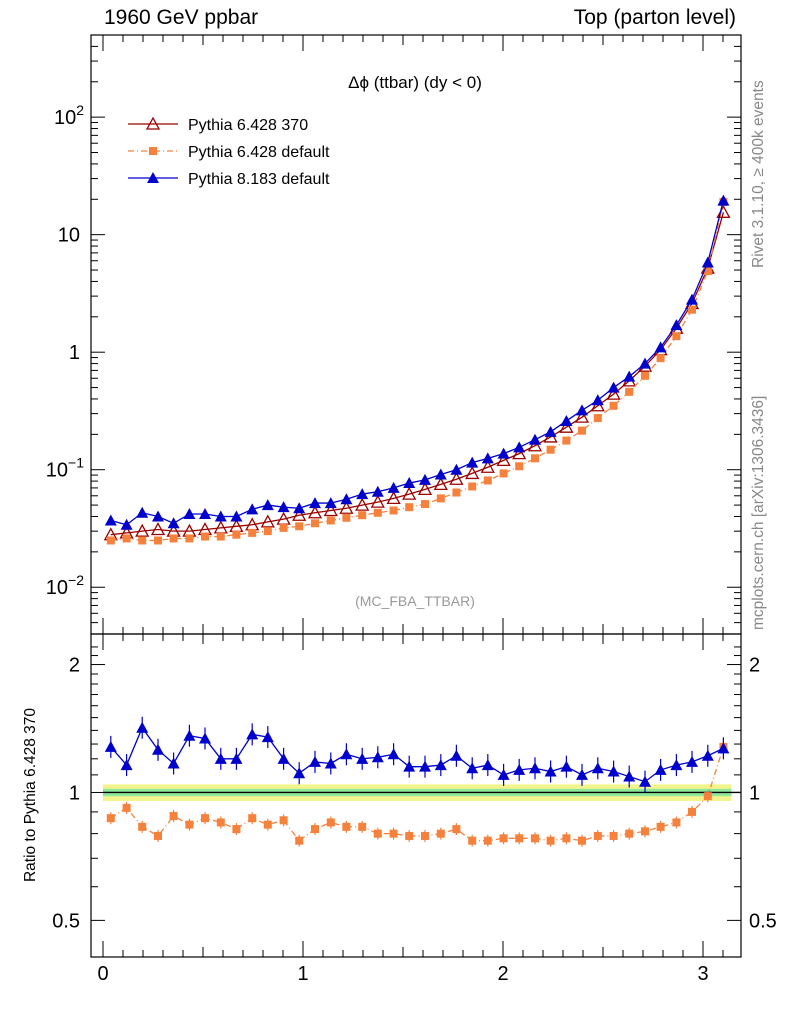  What do you see at coordinates (415, 601) in the screenshot?
I see `plot-watermark: (MC_FBA_TTBAR)` at bounding box center [415, 601].